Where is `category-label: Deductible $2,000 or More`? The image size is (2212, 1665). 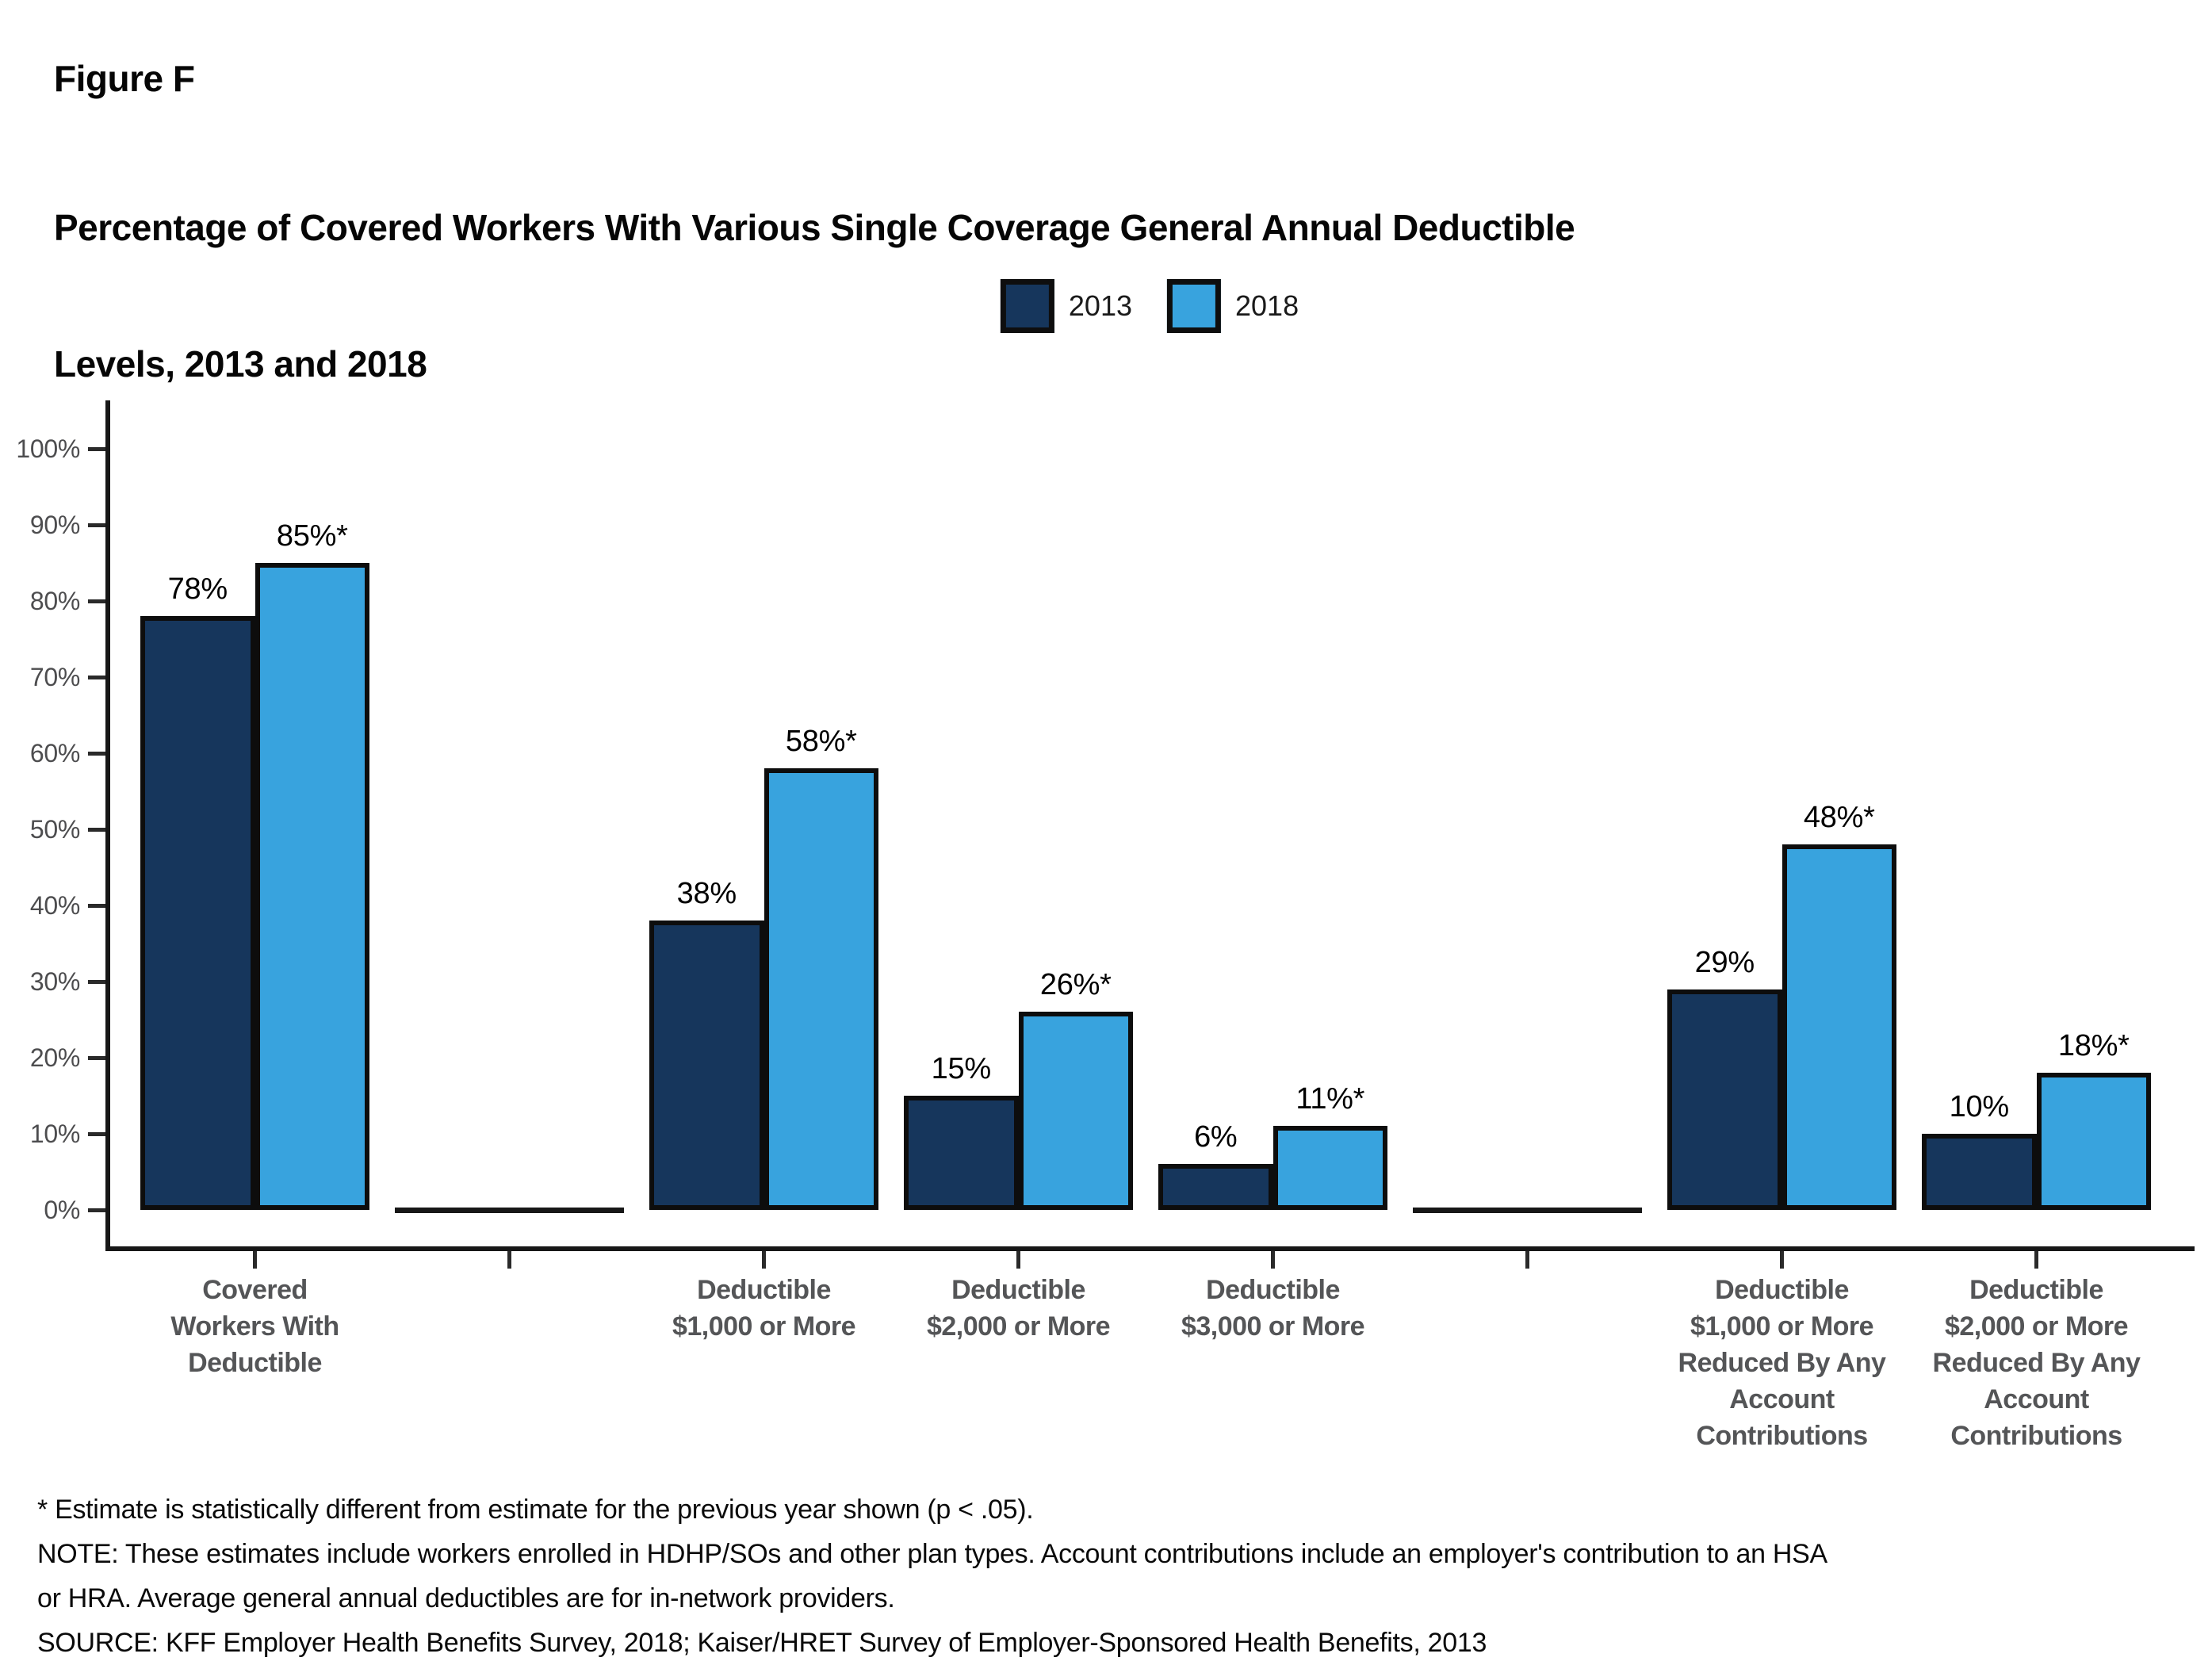 category-label: Deductible $2,000 or More is located at coordinates (1019, 1308).